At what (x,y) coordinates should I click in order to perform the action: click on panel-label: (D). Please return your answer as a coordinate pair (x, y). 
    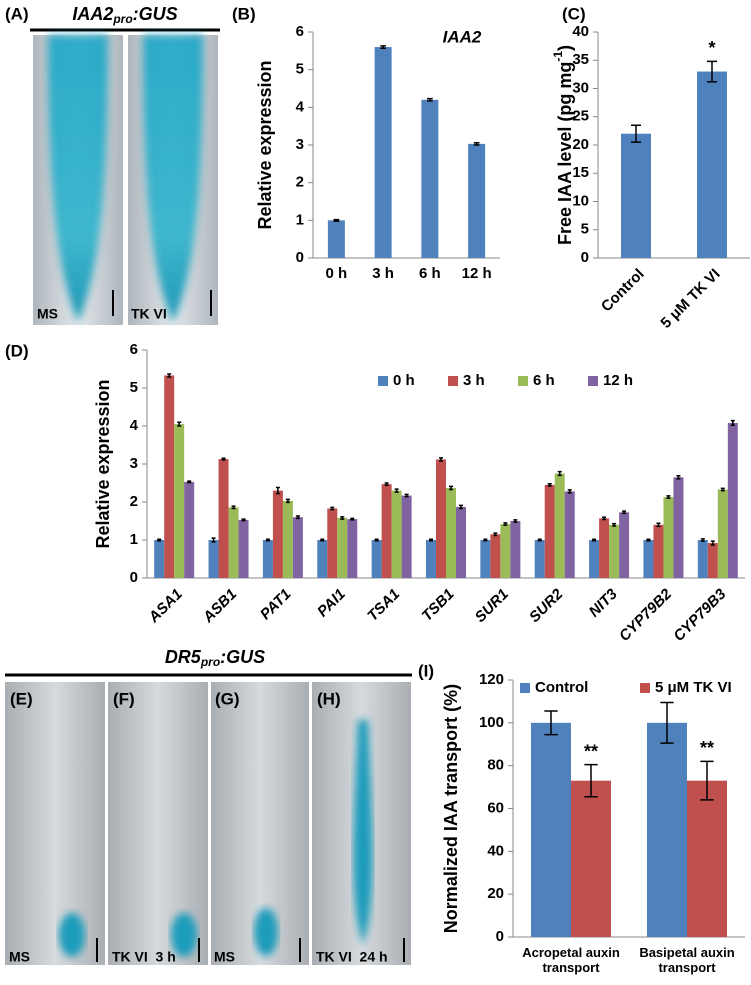
    Looking at the image, I should click on (17, 350).